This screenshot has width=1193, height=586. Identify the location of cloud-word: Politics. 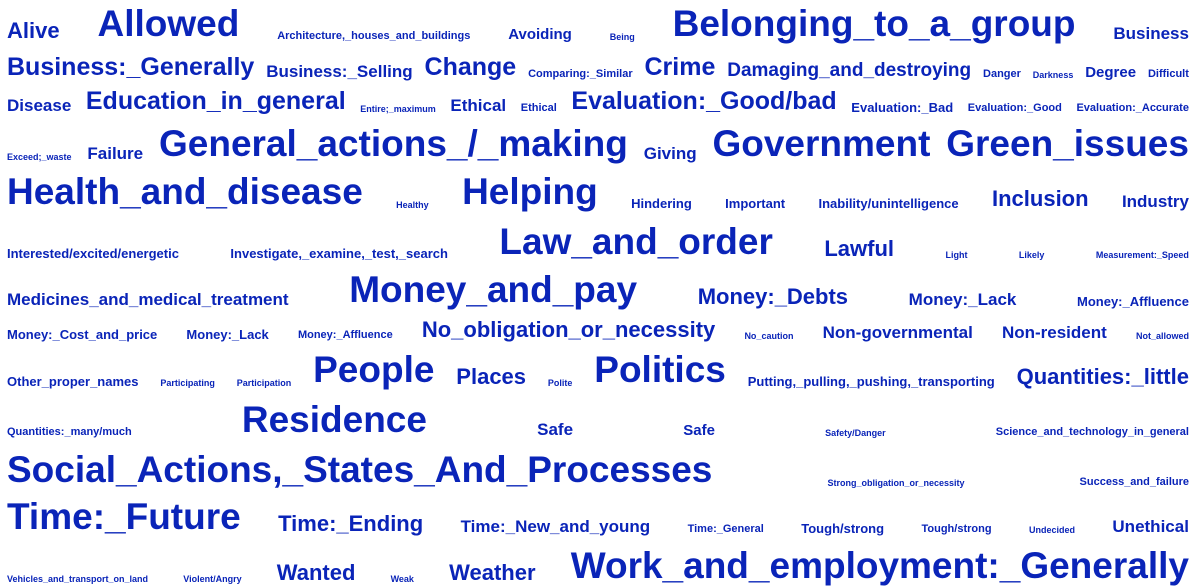
(660, 369).